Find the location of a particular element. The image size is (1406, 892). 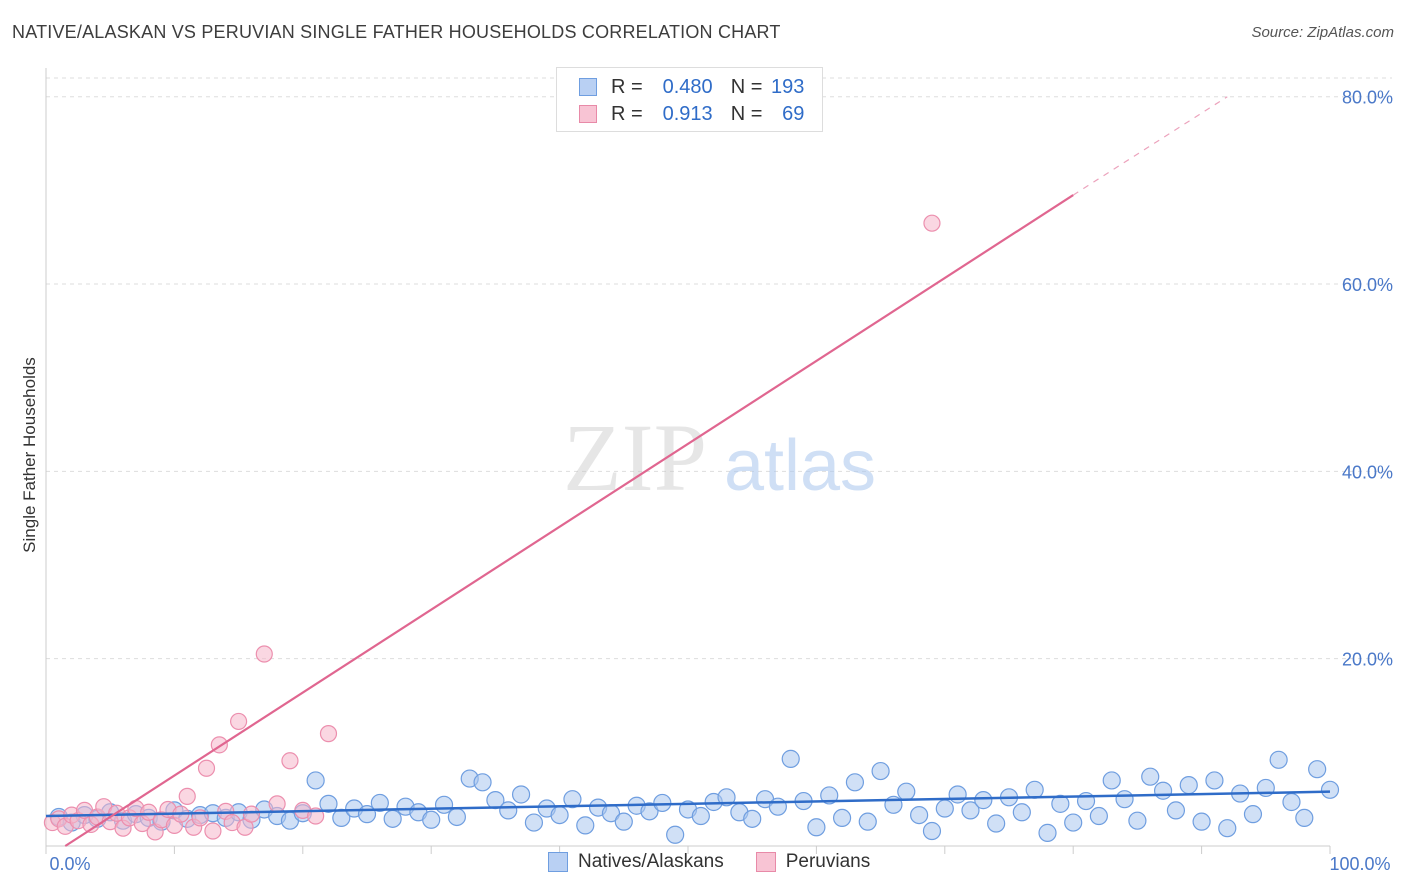

y-tick-label: 60.0% is located at coordinates (1367, 285).